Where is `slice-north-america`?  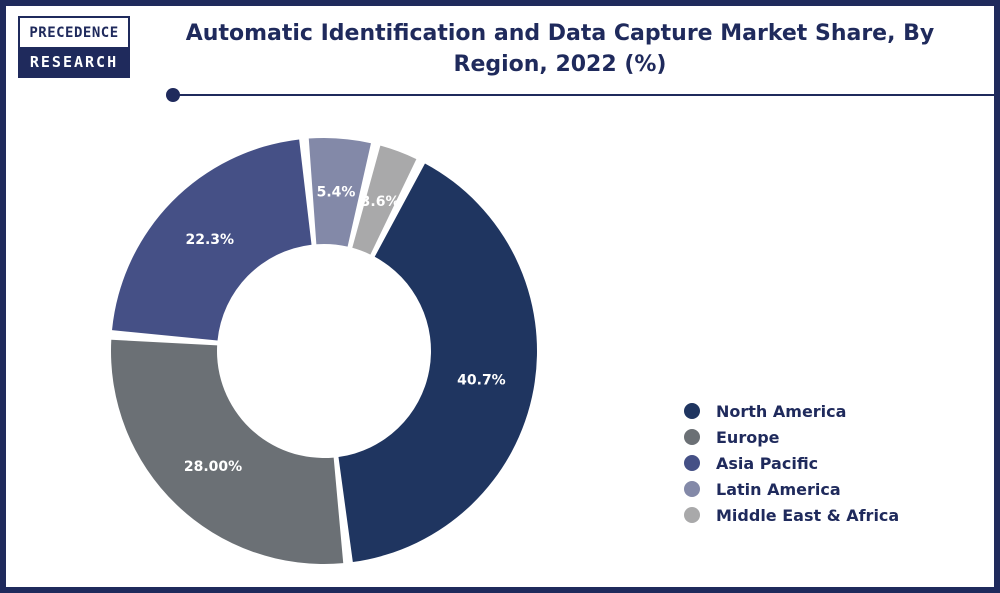
slice-north-america is located at coordinates (437, 363).